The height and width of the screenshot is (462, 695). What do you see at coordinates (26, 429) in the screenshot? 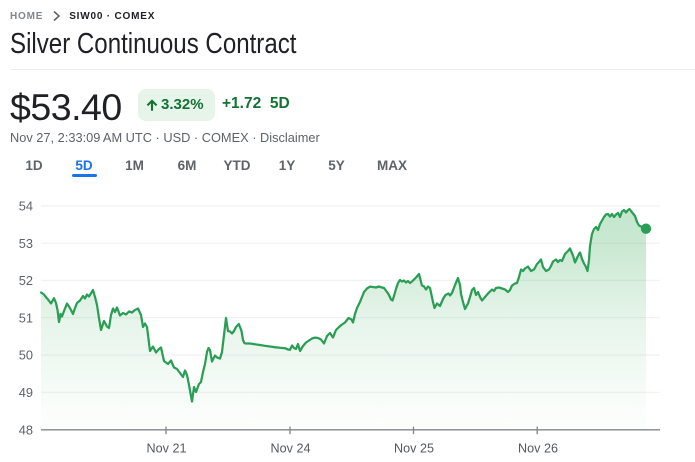
I see `svg-text: 48` at bounding box center [26, 429].